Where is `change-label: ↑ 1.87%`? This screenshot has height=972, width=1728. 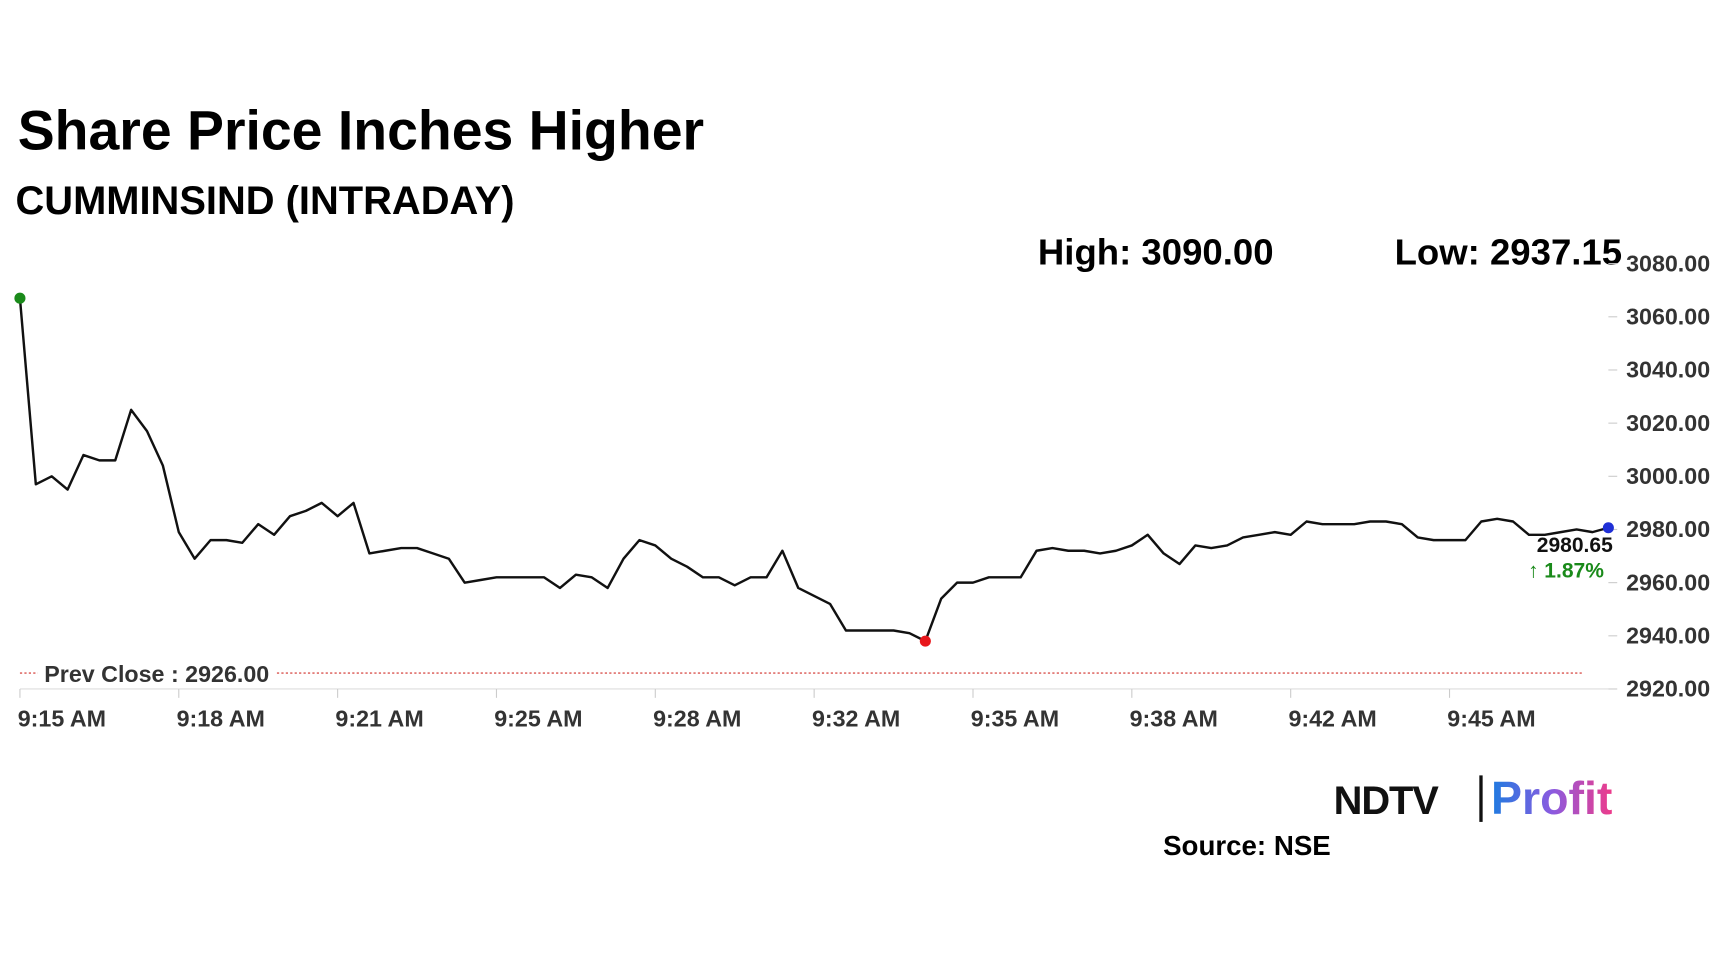 change-label: ↑ 1.87% is located at coordinates (1566, 571).